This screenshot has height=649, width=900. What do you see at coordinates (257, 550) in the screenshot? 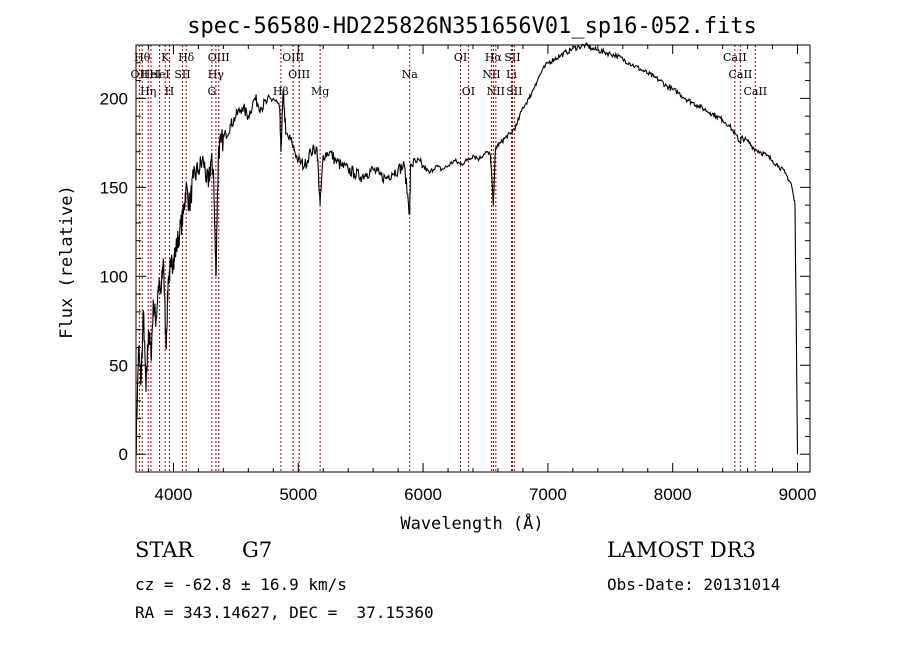
I see `object-subclass: G7` at bounding box center [257, 550].